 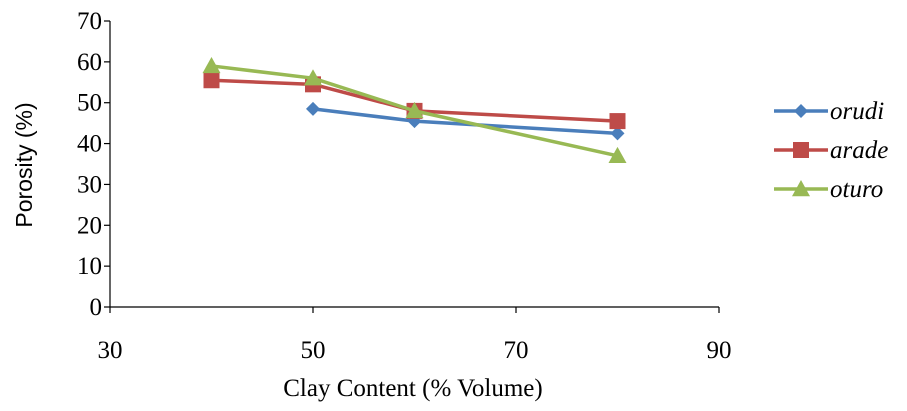 I want to click on legend-item-oturo: oturo, so click(x=828, y=189).